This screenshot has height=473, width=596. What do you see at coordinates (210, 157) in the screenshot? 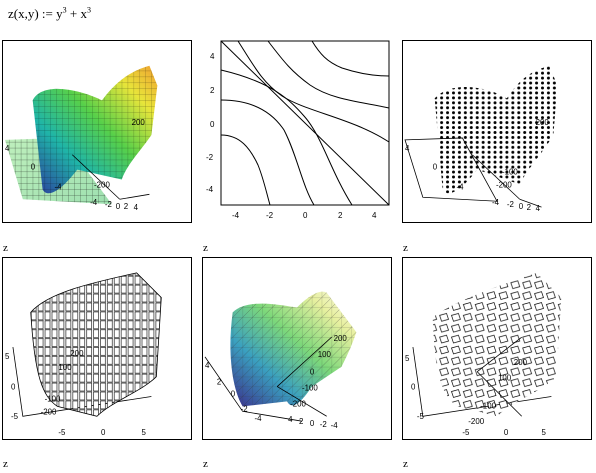
I see `y-tick-label: -2` at bounding box center [210, 157].